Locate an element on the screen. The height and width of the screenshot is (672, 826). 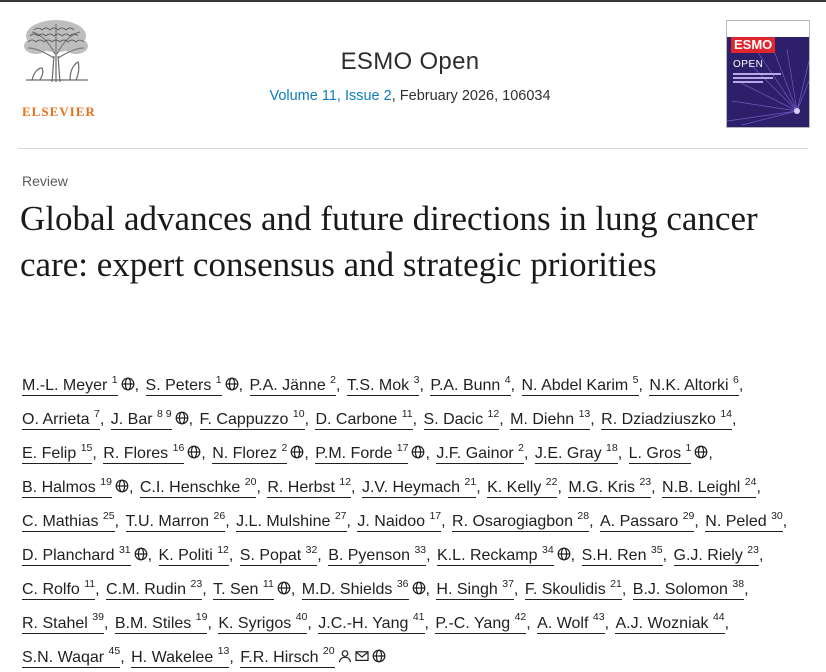
author-name-link: H. Singh 37 is located at coordinates (475, 588).